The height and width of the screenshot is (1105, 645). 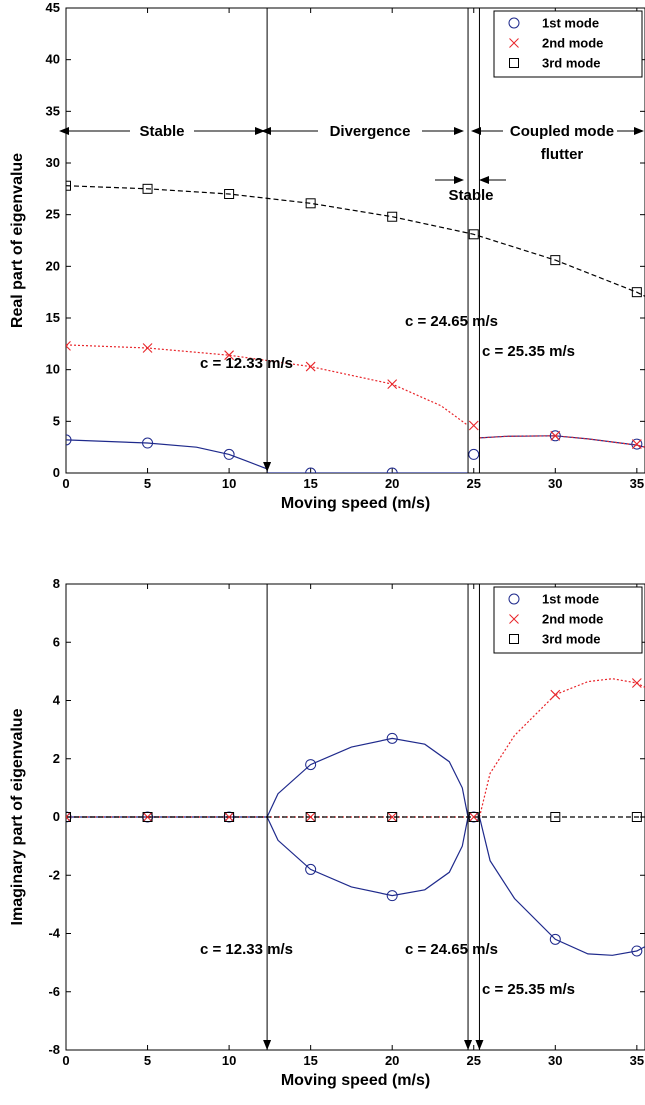 What do you see at coordinates (54, 933) in the screenshot?
I see `y-tick-label: -4` at bounding box center [54, 933].